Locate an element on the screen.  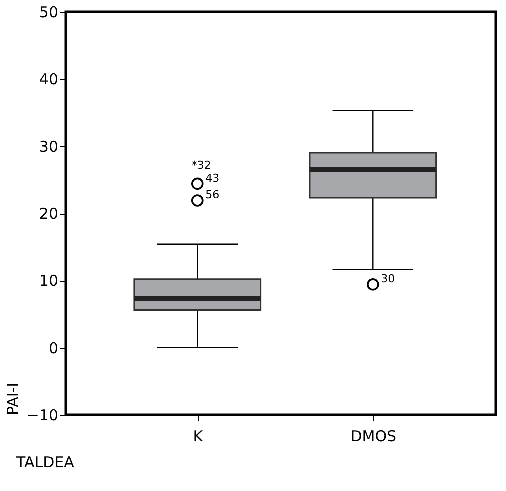
y-tick-label: 0 is located at coordinates (53, 348).